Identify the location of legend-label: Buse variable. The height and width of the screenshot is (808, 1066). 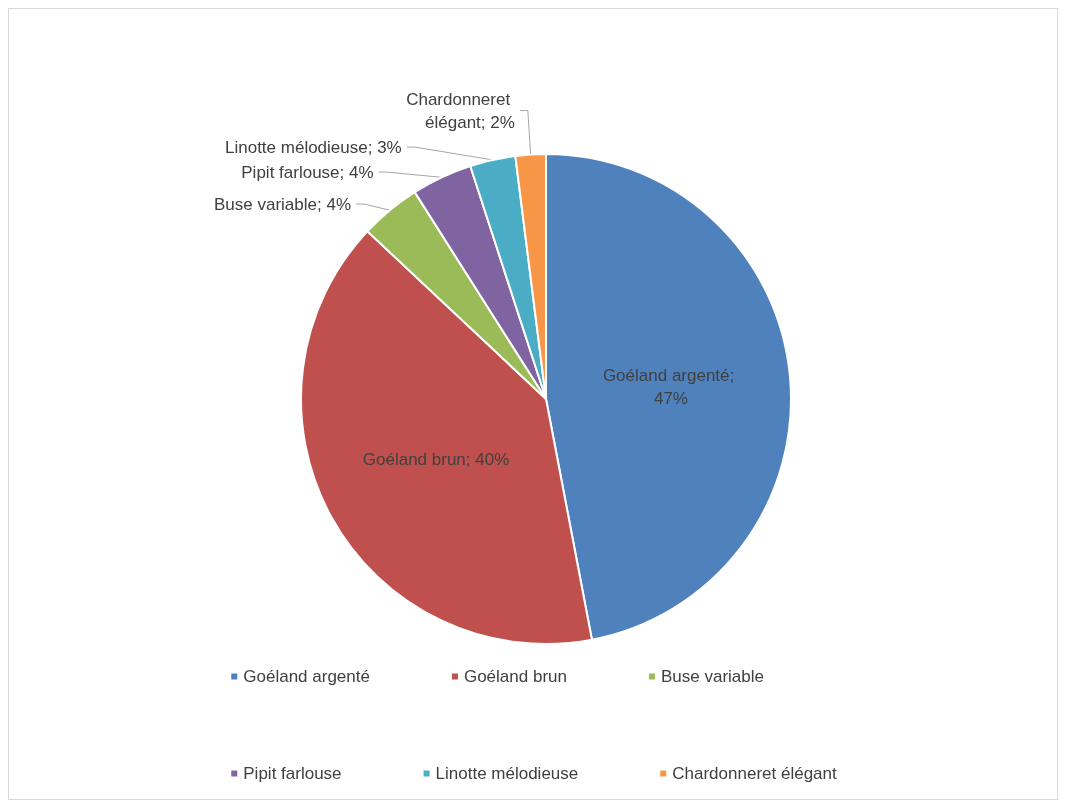
(712, 676).